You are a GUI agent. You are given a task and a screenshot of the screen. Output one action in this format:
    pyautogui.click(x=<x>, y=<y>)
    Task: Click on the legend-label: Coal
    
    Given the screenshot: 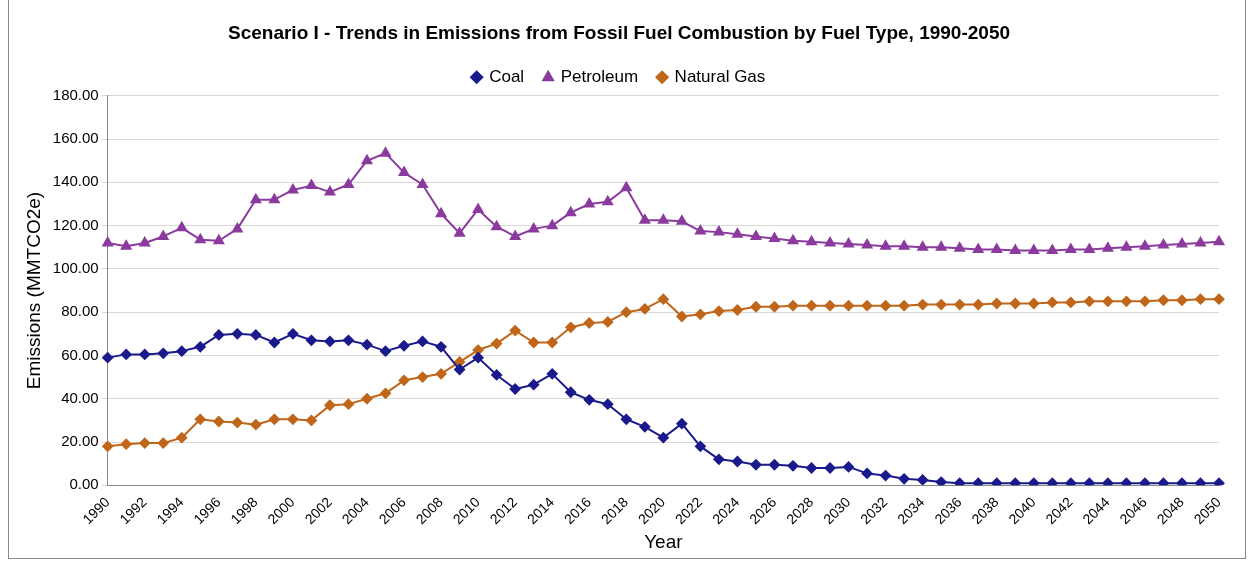 What is the action you would take?
    pyautogui.click(x=507, y=76)
    